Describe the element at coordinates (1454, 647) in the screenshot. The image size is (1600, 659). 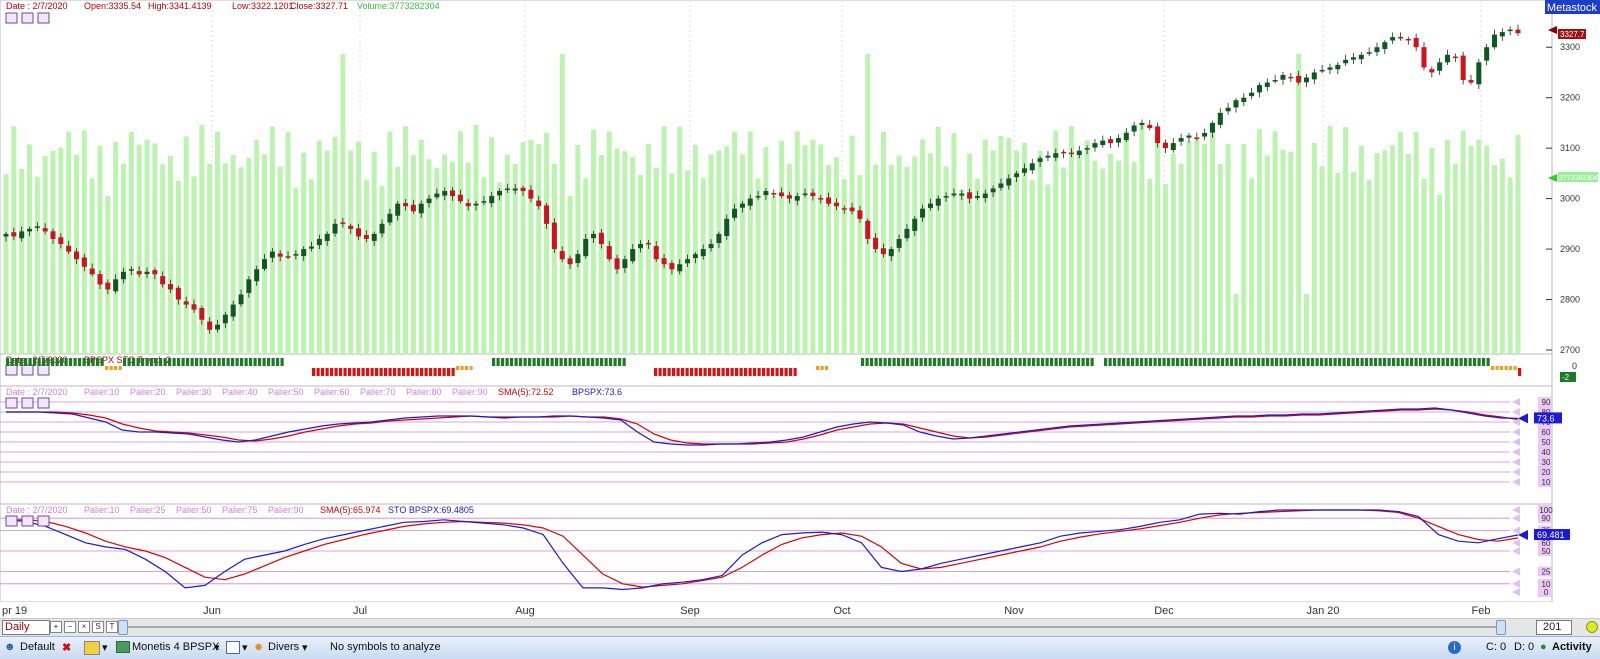
I see `info-icon: i` at that location.